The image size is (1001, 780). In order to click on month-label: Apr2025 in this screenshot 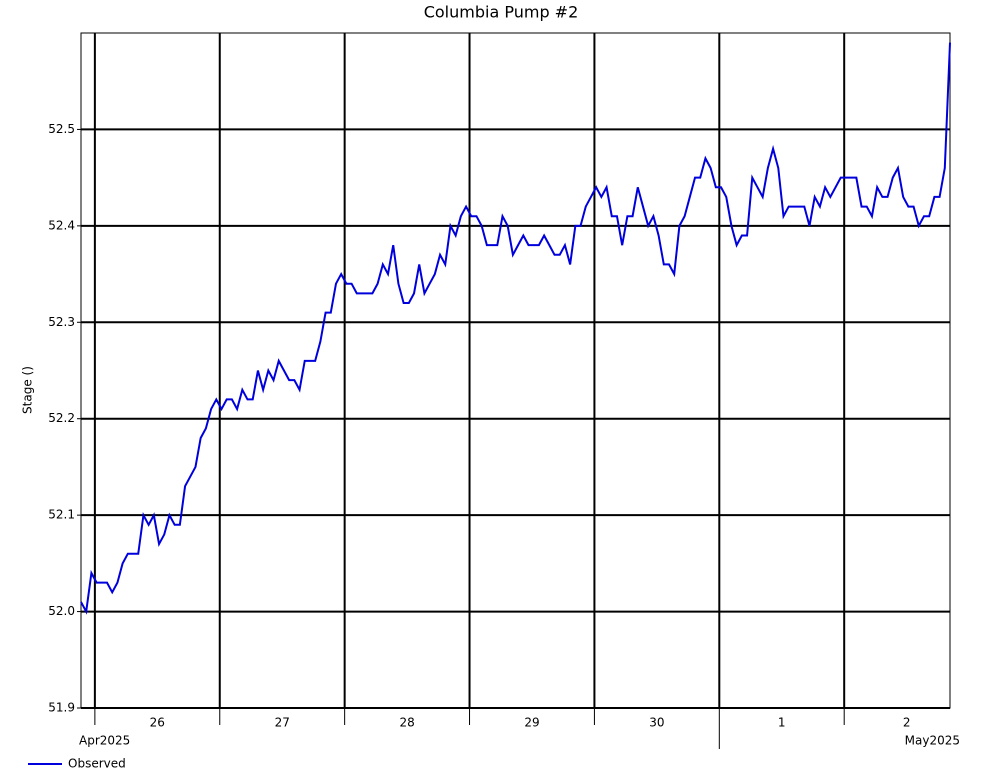, I will do `click(104, 741)`.